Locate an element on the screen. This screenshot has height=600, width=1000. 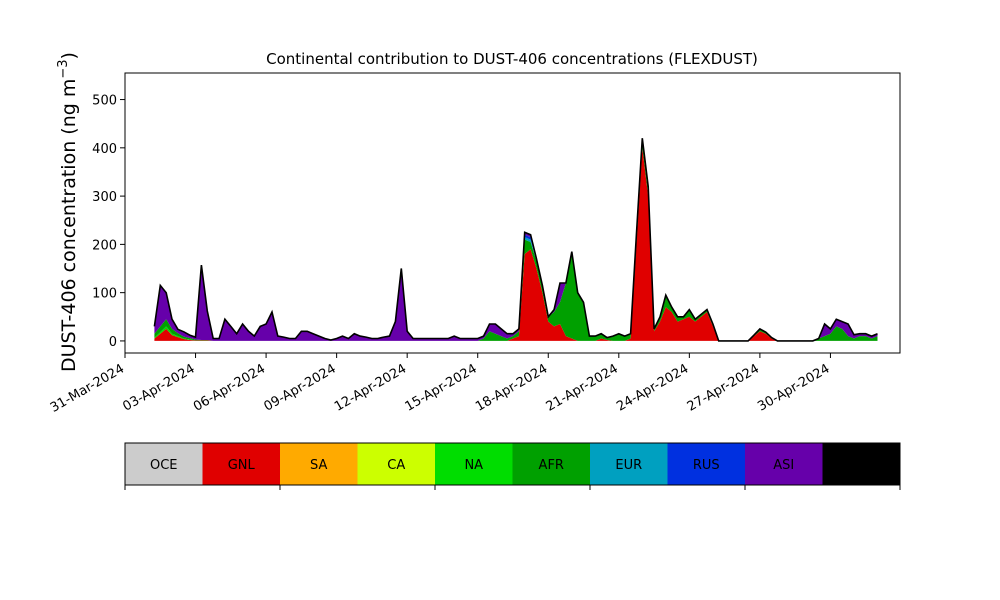
x-tick-label: 27-Apr-2024 is located at coordinates (723, 387).